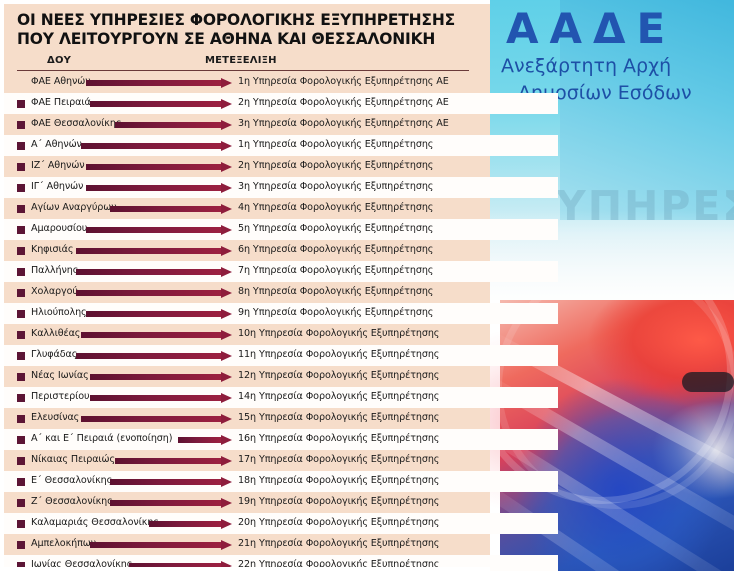 The width and height of the screenshot is (734, 571). I want to click on row-doy-label: ΙΓ΄ Αθηνών, so click(57, 186).